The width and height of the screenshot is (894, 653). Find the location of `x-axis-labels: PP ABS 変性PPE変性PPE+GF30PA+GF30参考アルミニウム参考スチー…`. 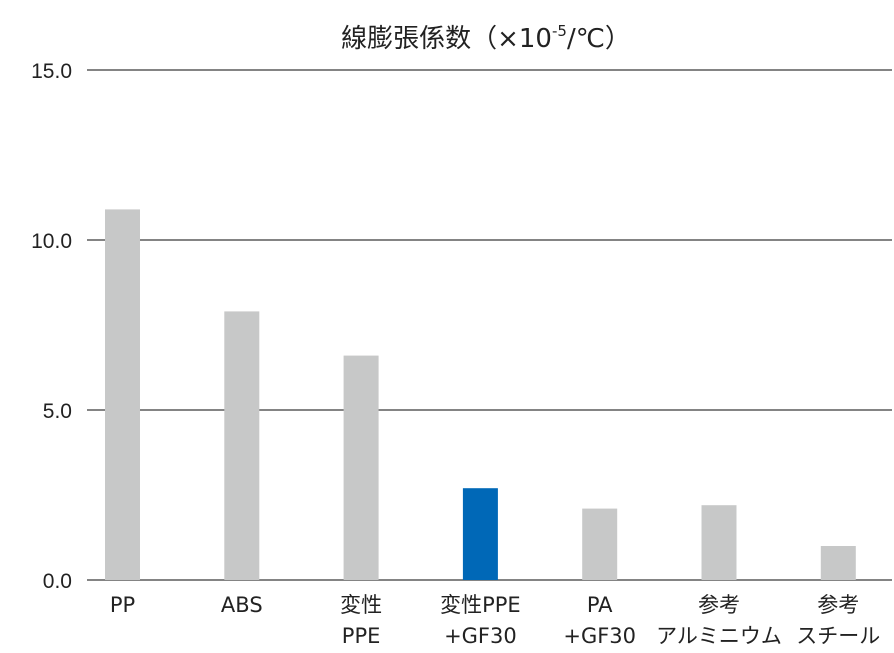

x-axis-labels: PP ABS 変性PPE変性PPE+GF30PA+GF30参考アルミニウム参考スチー… is located at coordinates (495, 620).